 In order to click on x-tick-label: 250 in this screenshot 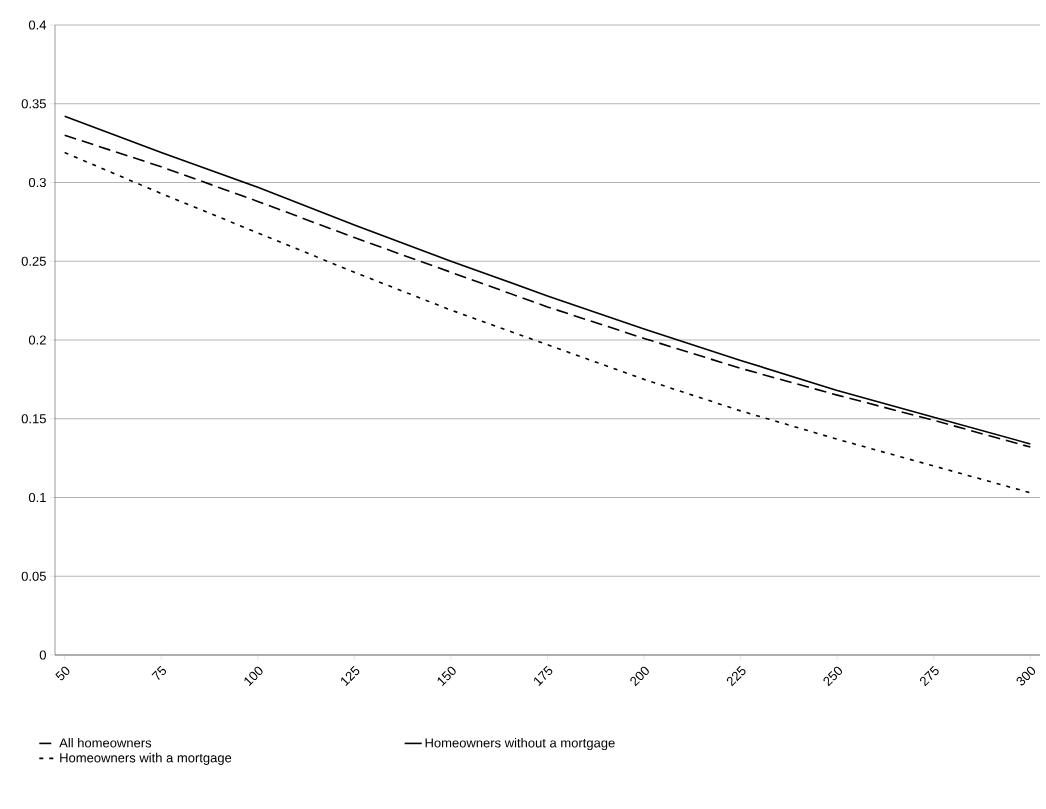, I will do `click(833, 676)`.